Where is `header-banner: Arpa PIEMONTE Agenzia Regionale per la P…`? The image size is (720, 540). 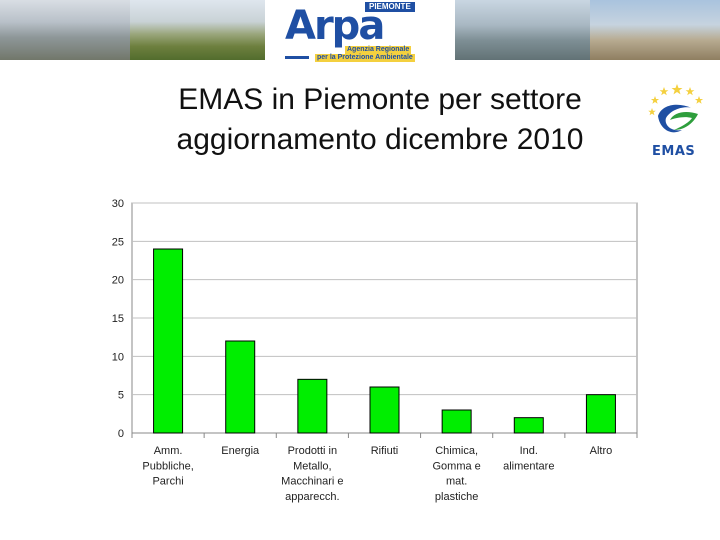 header-banner: Arpa PIEMONTE Agenzia Regionale per la P… is located at coordinates (360, 31).